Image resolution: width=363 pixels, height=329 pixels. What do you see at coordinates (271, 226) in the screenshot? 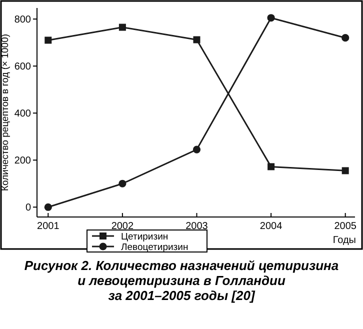
I see `x-tick-label: 2004` at bounding box center [271, 226].